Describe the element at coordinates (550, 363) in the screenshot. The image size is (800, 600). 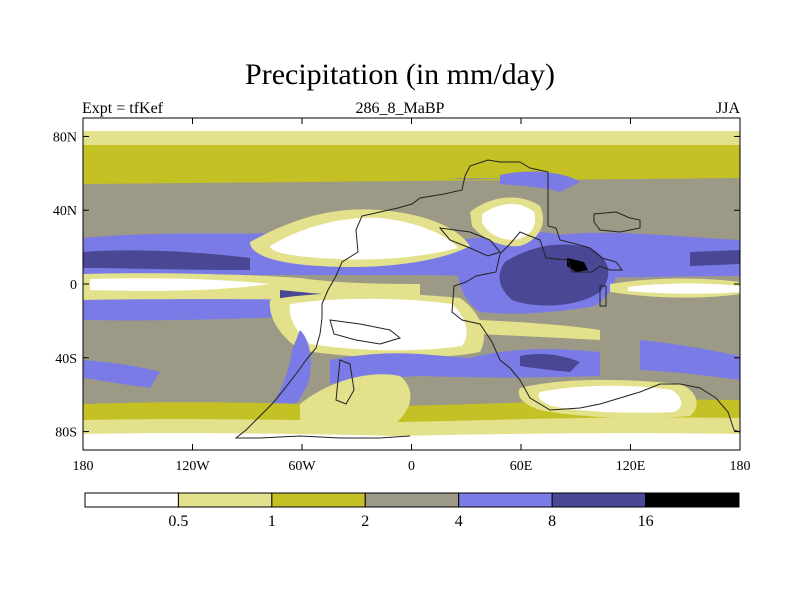
I see `south-midlatitude-wet-core` at that location.